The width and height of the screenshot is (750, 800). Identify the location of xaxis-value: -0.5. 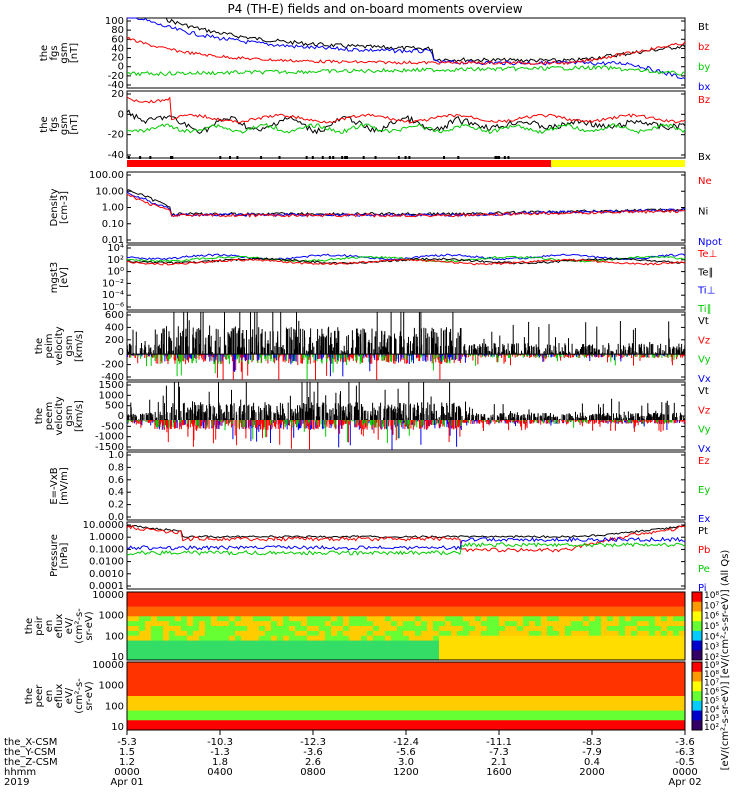
(685, 762).